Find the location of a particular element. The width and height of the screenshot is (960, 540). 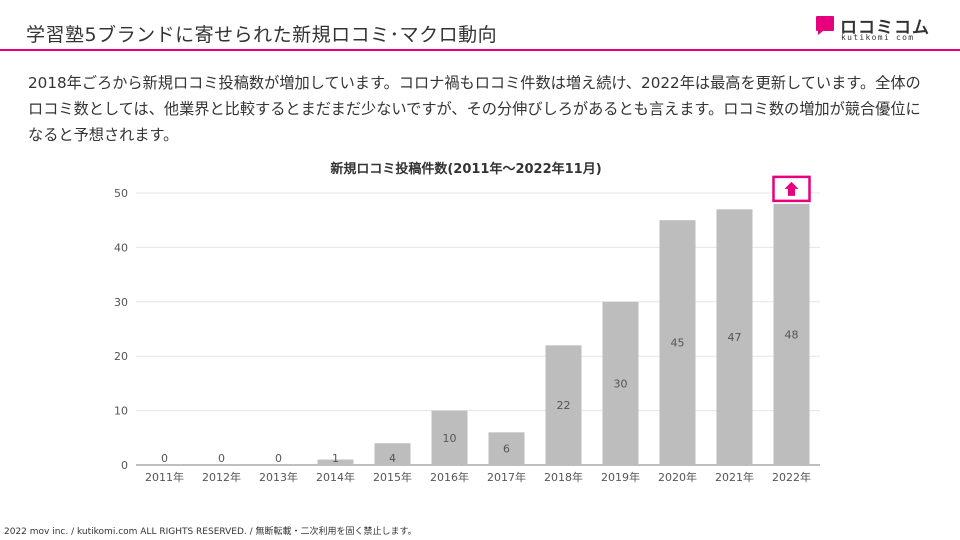

title-divider is located at coordinates (480, 50).